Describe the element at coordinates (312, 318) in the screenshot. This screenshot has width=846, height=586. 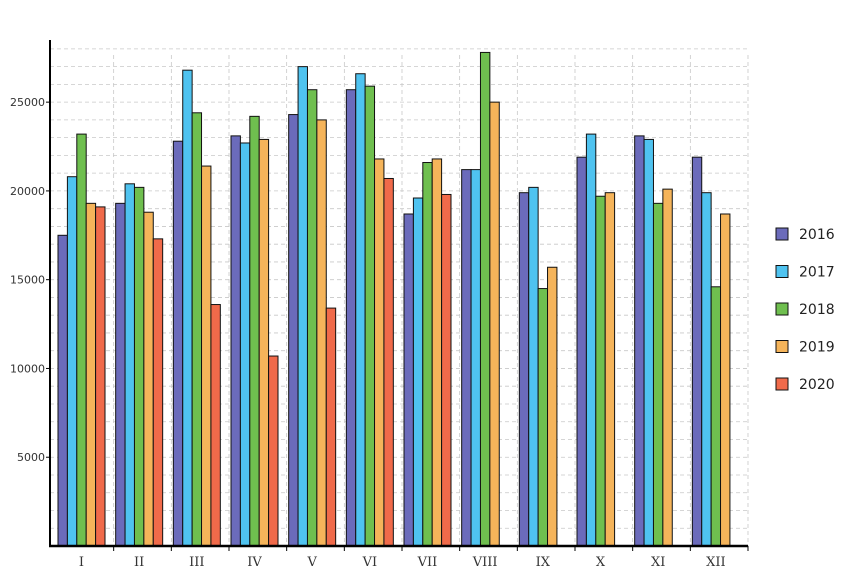
I see `bar-2018-V` at that location.